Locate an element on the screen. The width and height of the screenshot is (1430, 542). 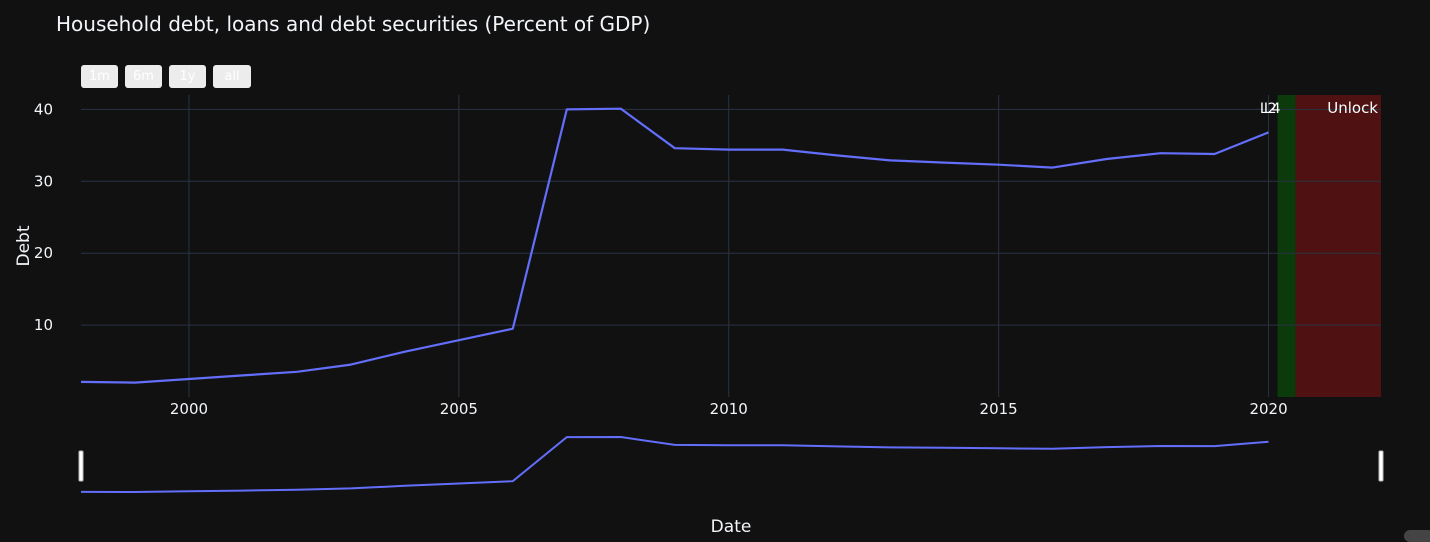
y-tick-label: 20 is located at coordinates (43, 253).